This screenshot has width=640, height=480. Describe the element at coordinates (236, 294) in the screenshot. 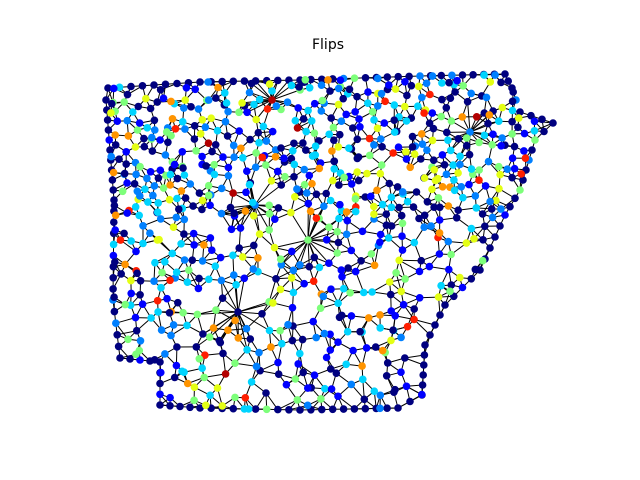

I see `graph-edge` at that location.